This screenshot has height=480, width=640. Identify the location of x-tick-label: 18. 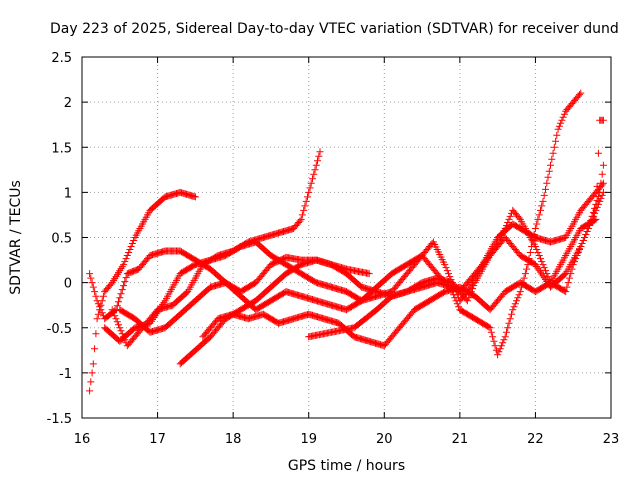
(233, 439).